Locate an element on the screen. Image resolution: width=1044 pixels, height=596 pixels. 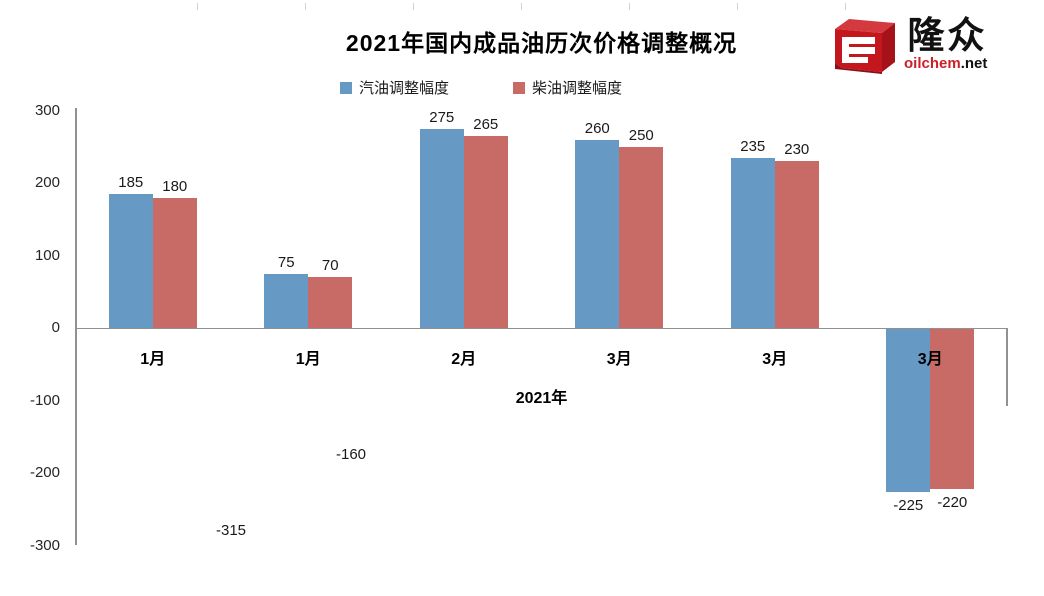
bar-s1-g1 is located at coordinates (330, 302).